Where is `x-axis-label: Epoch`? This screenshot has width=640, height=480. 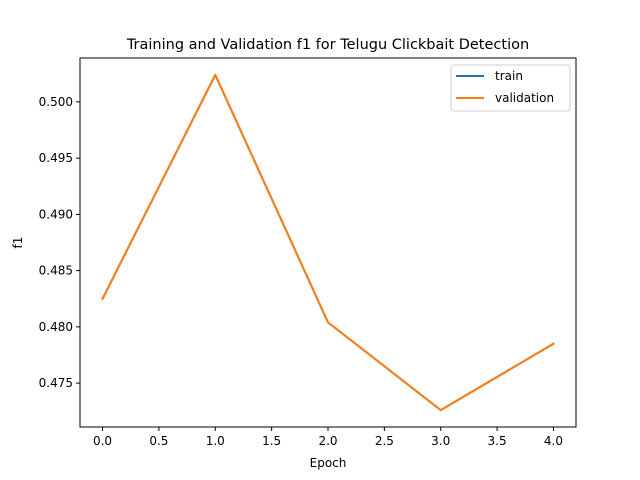 x-axis-label: Epoch is located at coordinates (328, 463).